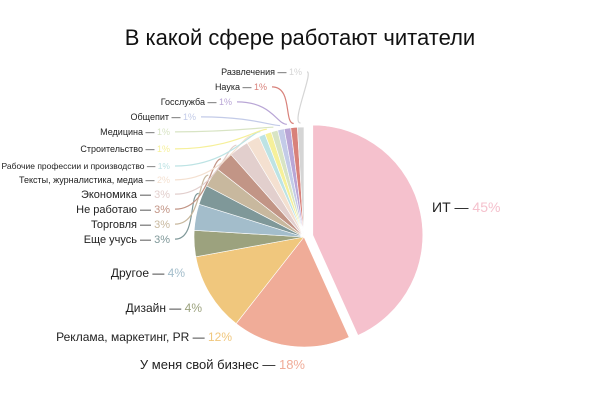  I want to click on slice-label: ИТ — 45%, so click(466, 207).